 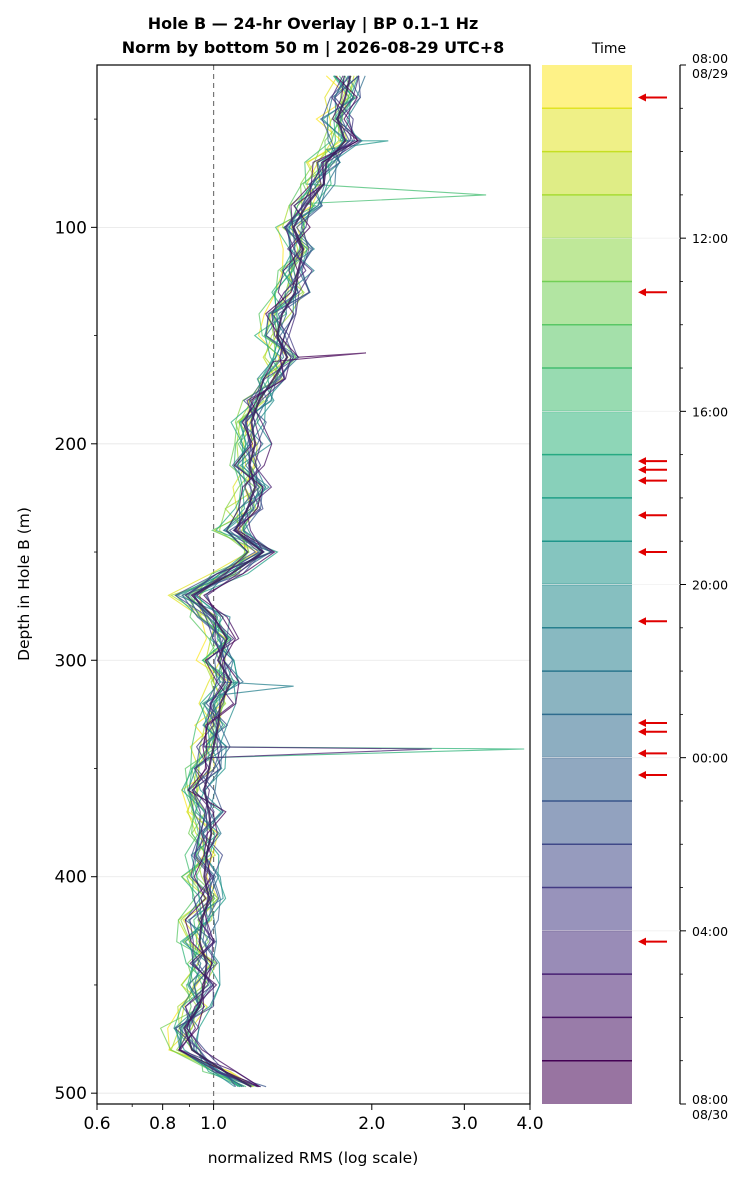 I want to click on colorbar-tick-label: 00:00, so click(x=710, y=758).